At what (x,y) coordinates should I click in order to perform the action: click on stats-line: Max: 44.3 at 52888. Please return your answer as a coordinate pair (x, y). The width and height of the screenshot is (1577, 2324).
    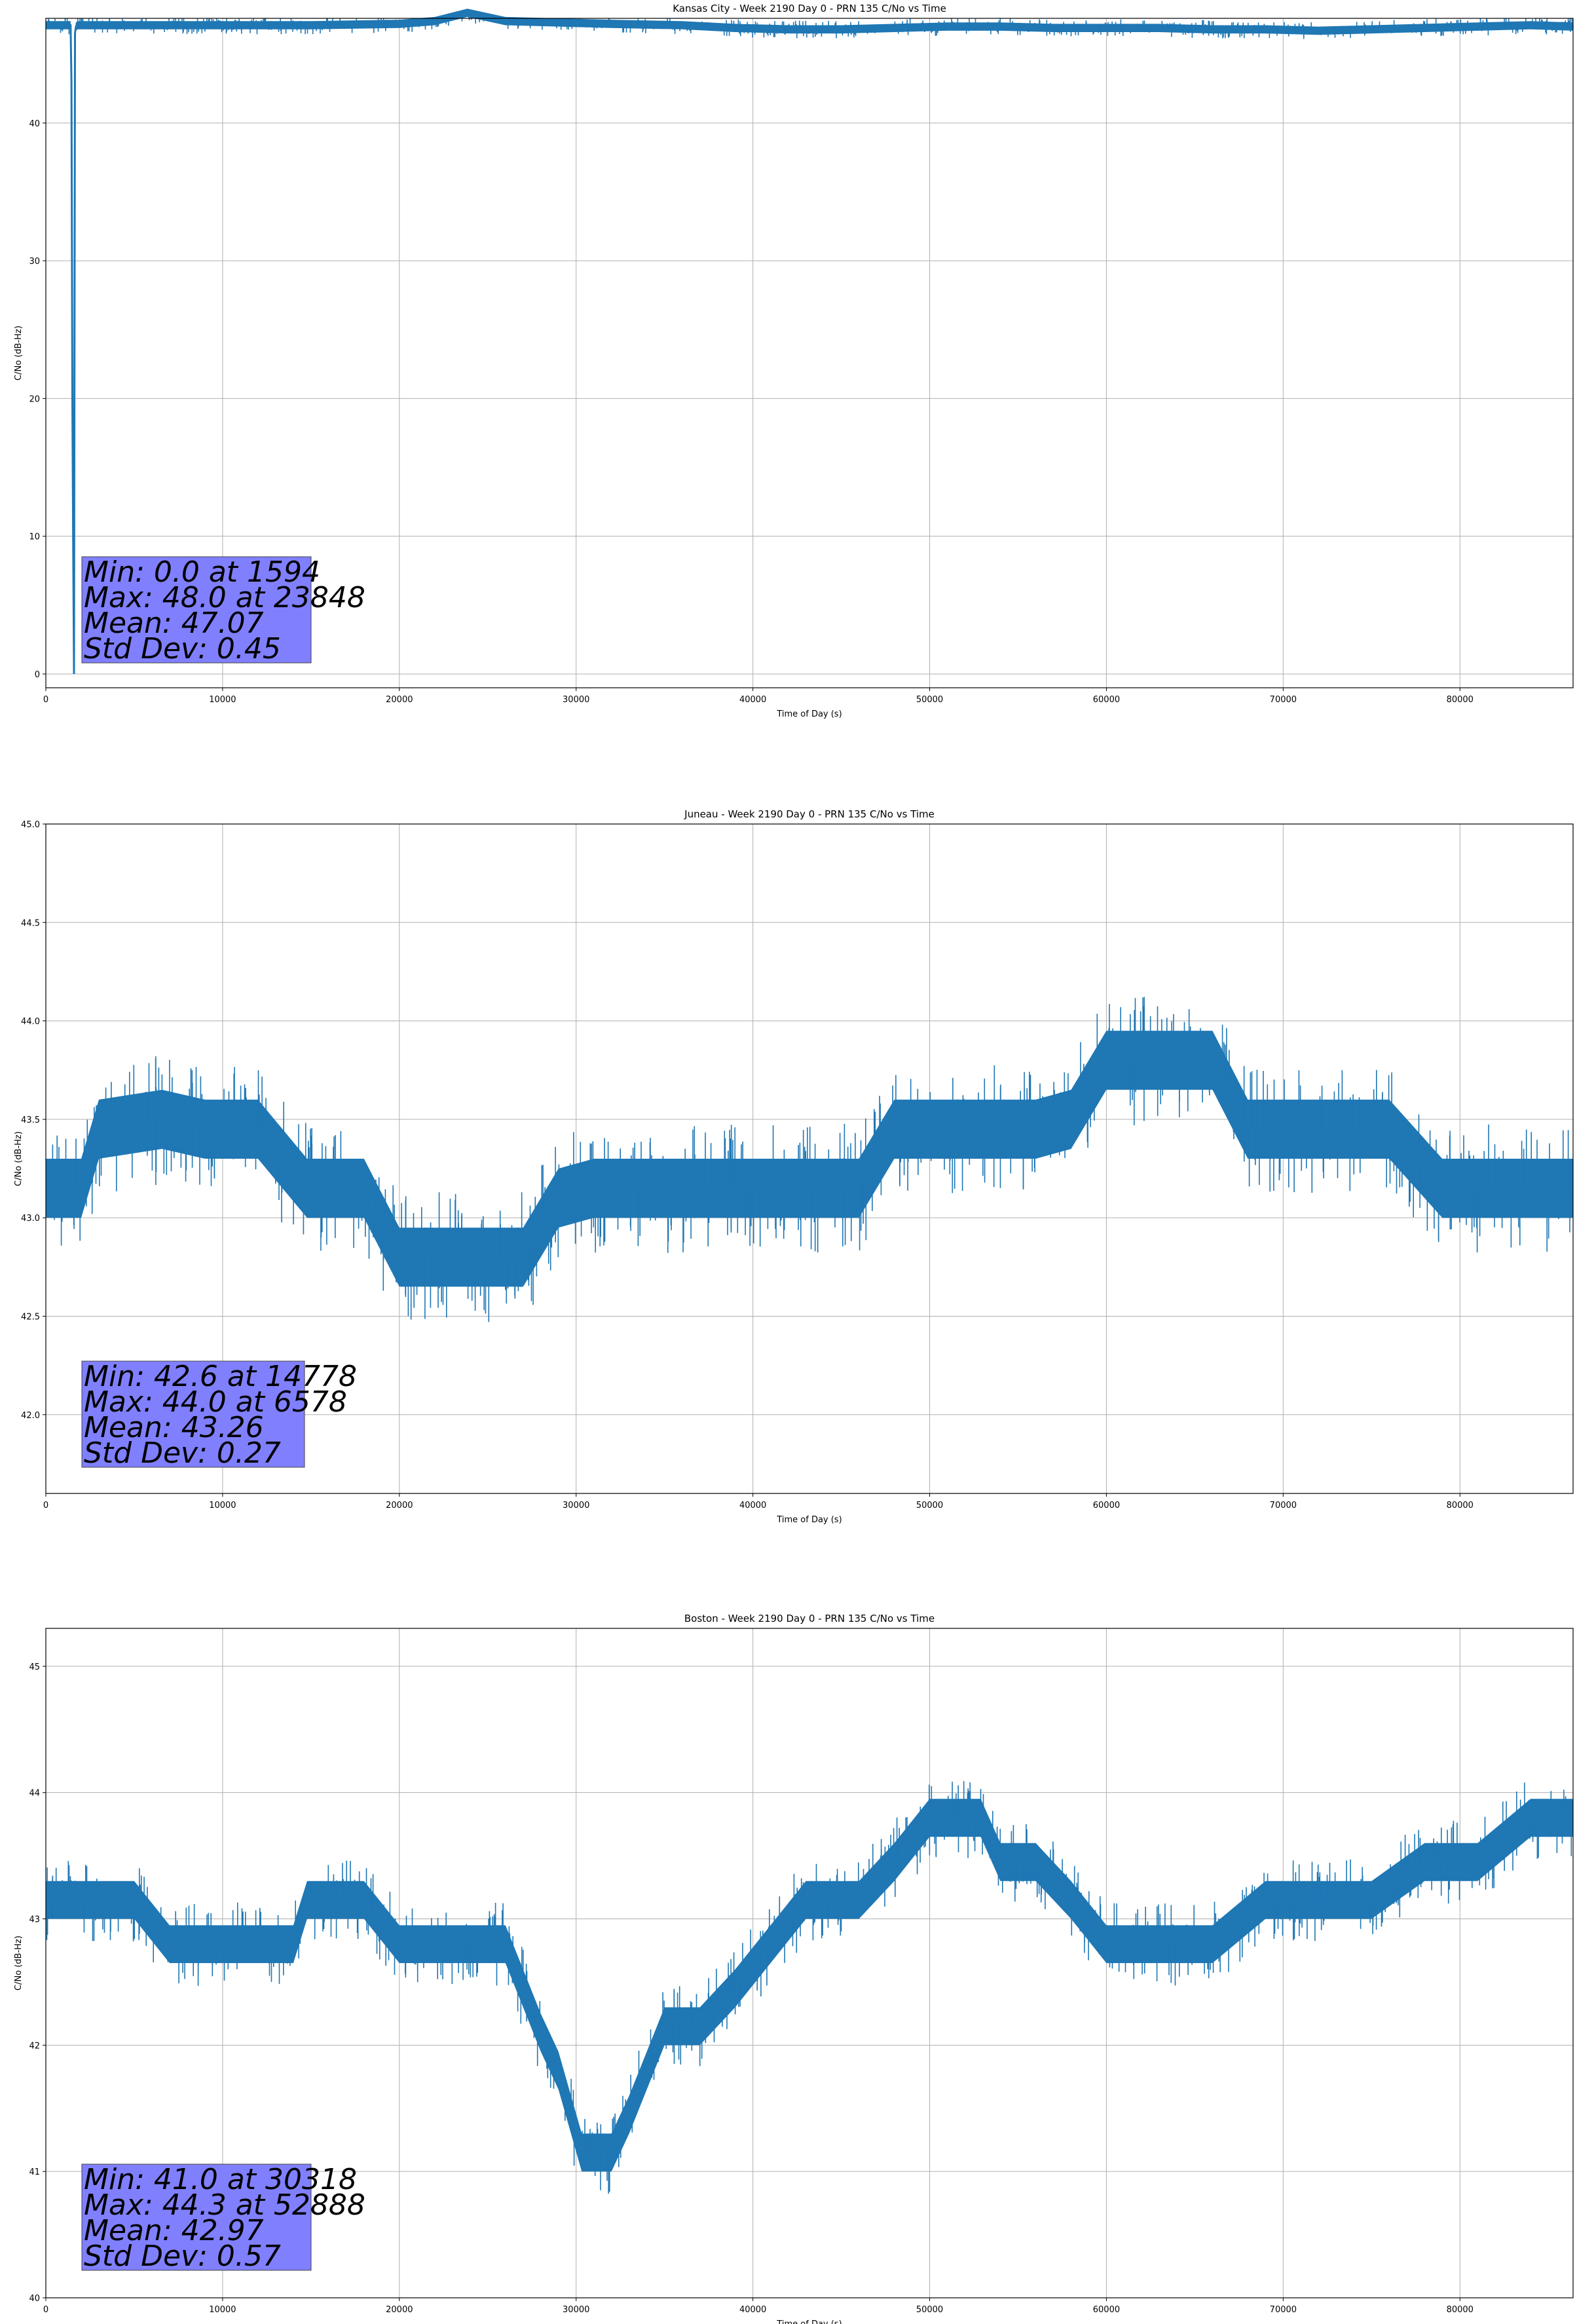
    Looking at the image, I should click on (224, 2205).